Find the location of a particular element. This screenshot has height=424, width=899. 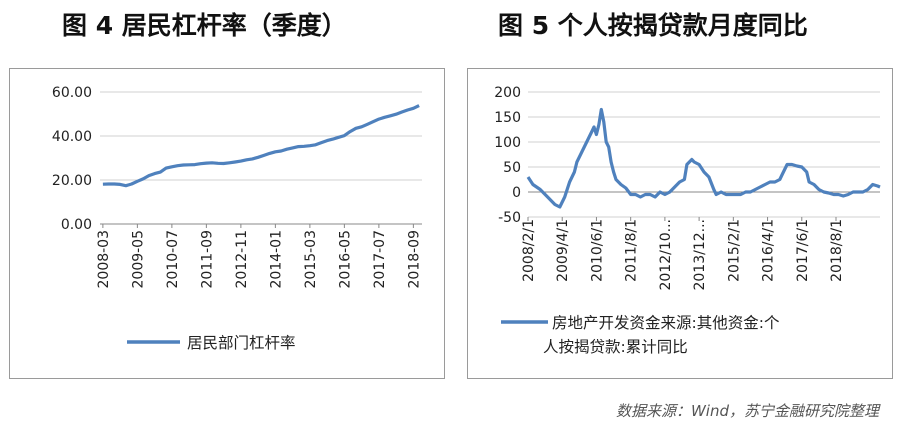

chart2-x-tick-label: 2011/8/1 is located at coordinates (632, 250).